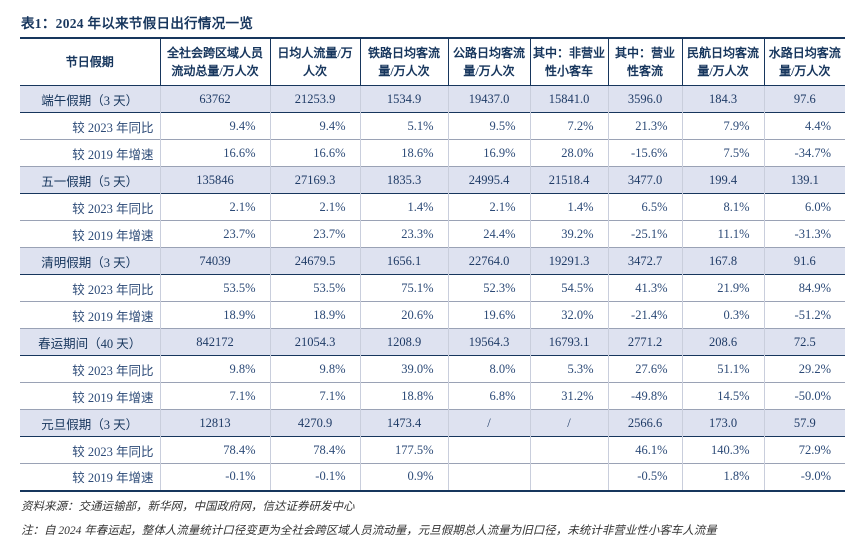 This screenshot has height=557, width=859. Describe the element at coordinates (644, 396) in the screenshot. I see `value-cell: -49.8%` at that location.